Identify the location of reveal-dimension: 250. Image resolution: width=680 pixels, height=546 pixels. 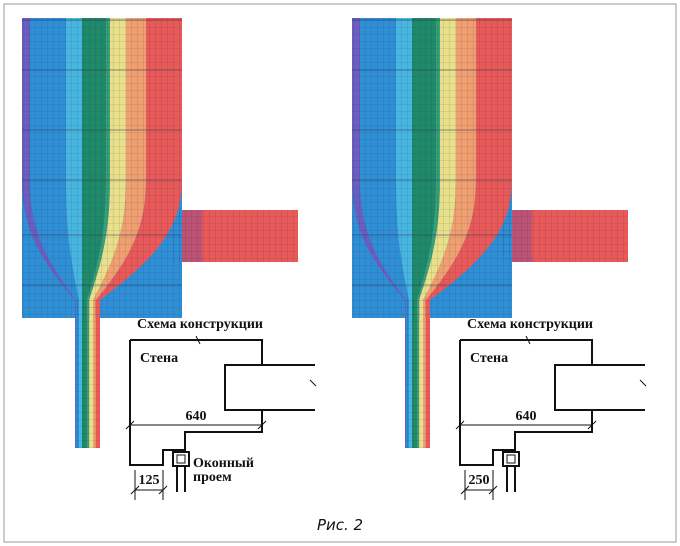
(479, 480).